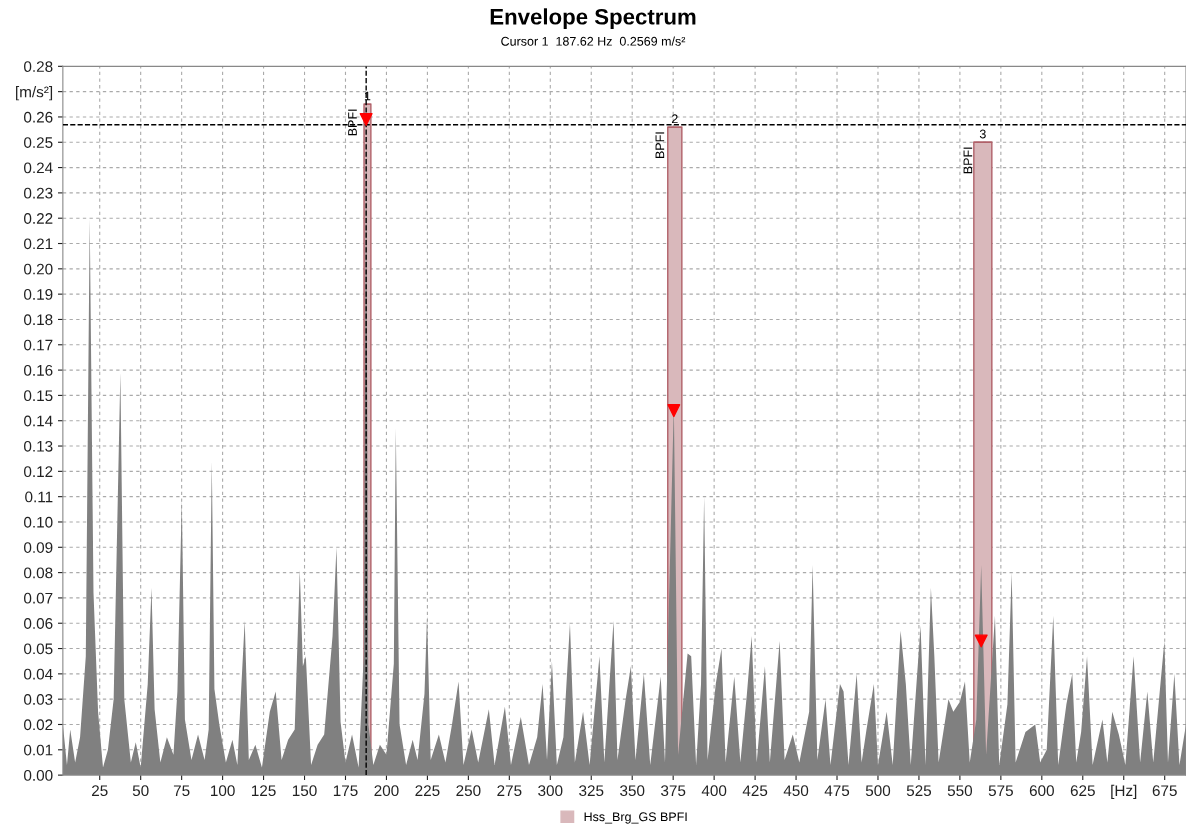  Describe the element at coordinates (38, 370) in the screenshot. I see `y-tick-label: 0.16` at that location.